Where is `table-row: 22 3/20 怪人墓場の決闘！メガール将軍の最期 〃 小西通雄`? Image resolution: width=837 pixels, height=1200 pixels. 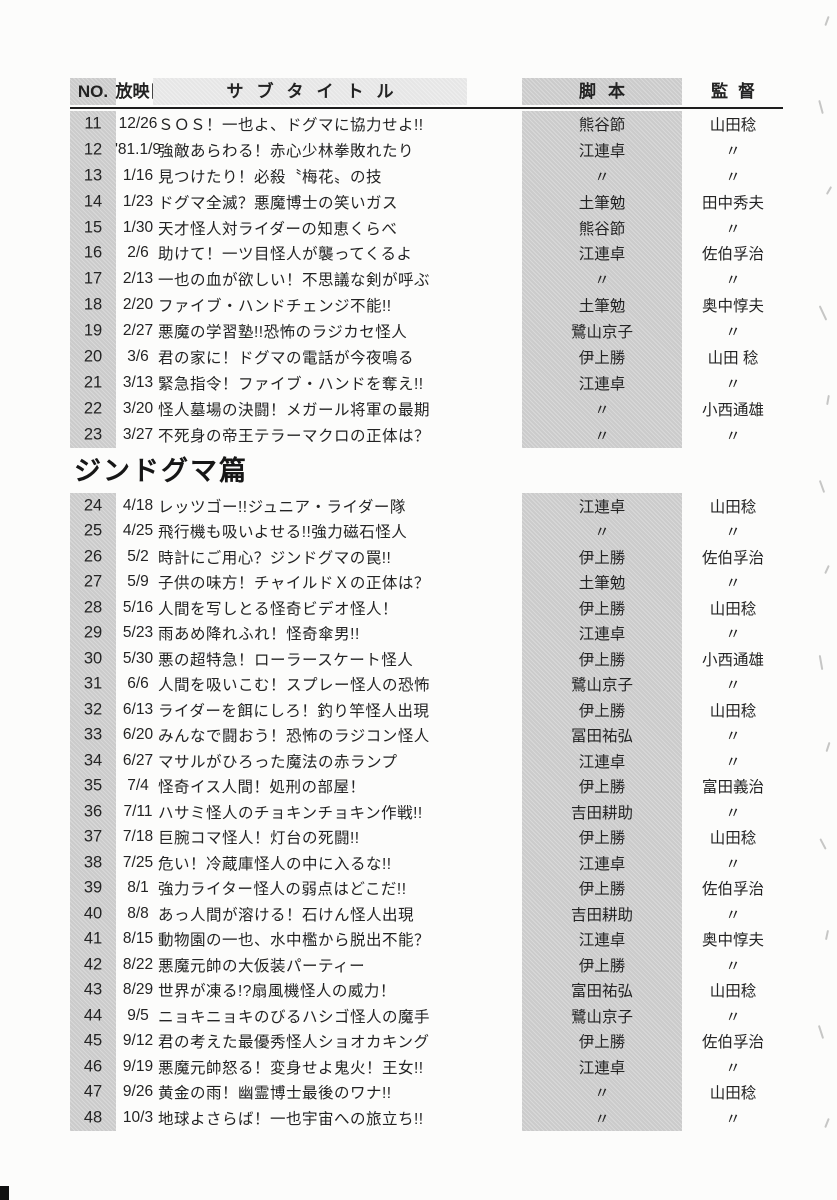
table-row: 22 3/20 怪人墓場の決闘！メガール将軍の最期 〃 小西通雄 is located at coordinates (418, 409).